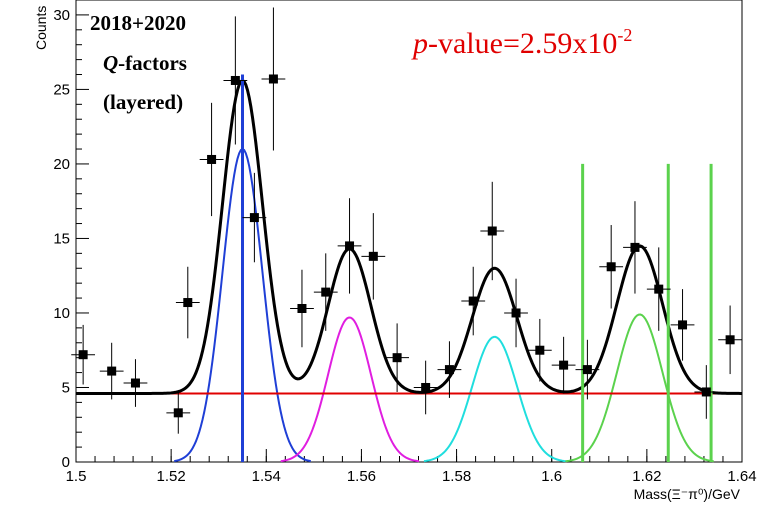 Image resolution: width=766 pixels, height=505 pixels. Describe the element at coordinates (152, 63) in the screenshot. I see `annotation-factors: -factors` at that location.